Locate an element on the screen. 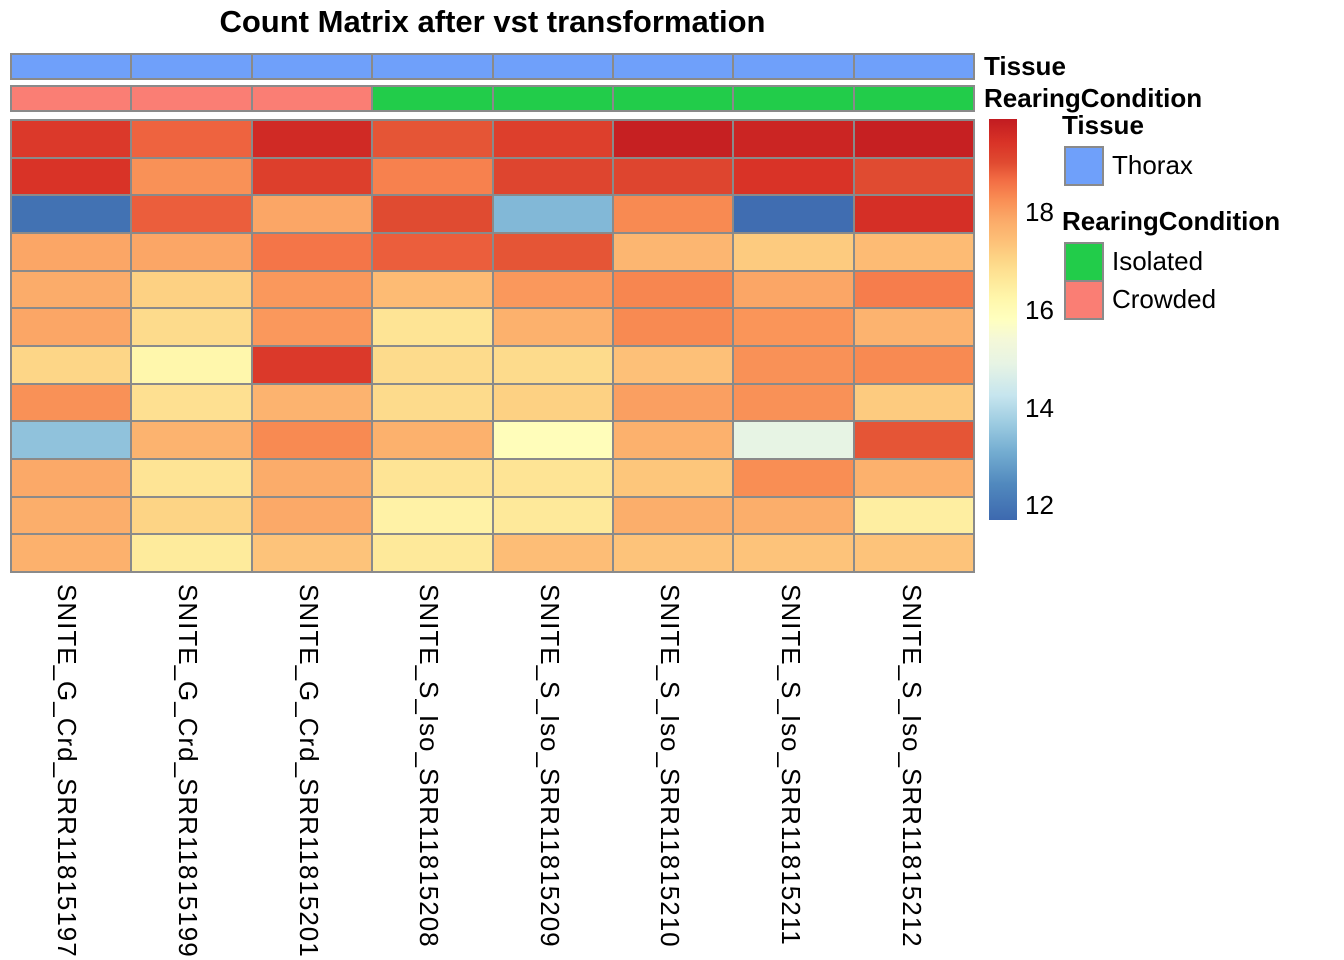 The image size is (1344, 960). legend-swatch-crowded is located at coordinates (1084, 300).